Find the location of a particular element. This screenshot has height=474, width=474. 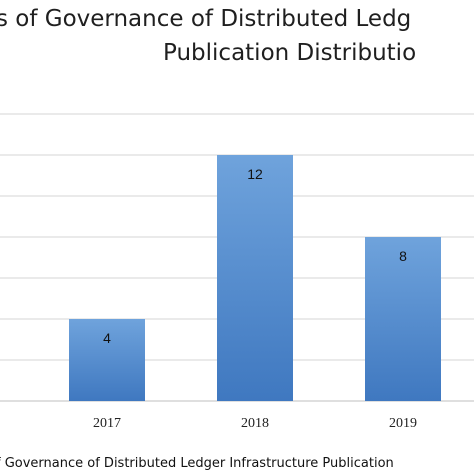

data-label-2019: 8 is located at coordinates (403, 256).